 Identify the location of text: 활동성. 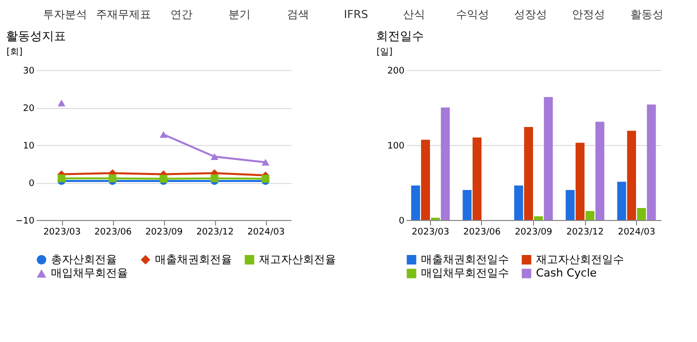
(647, 14).